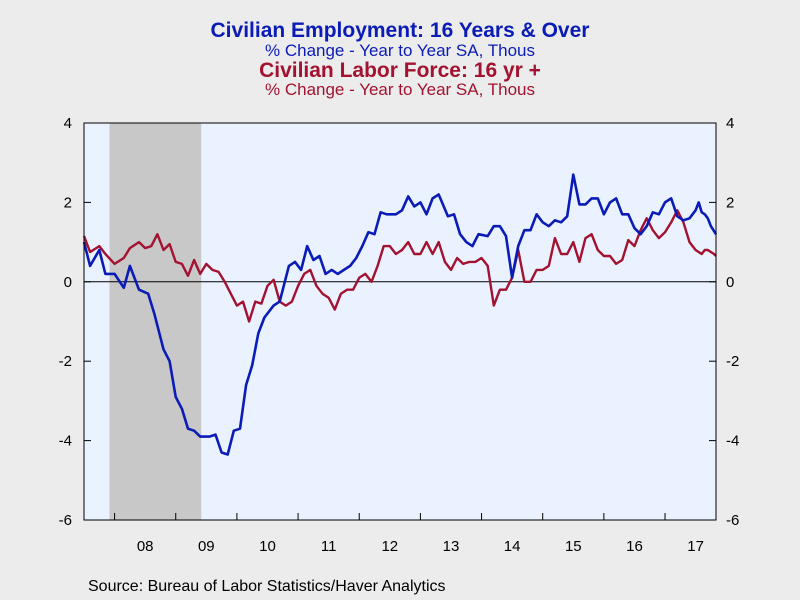  Describe the element at coordinates (329, 546) in the screenshot. I see `x-tick-label: 11` at that location.